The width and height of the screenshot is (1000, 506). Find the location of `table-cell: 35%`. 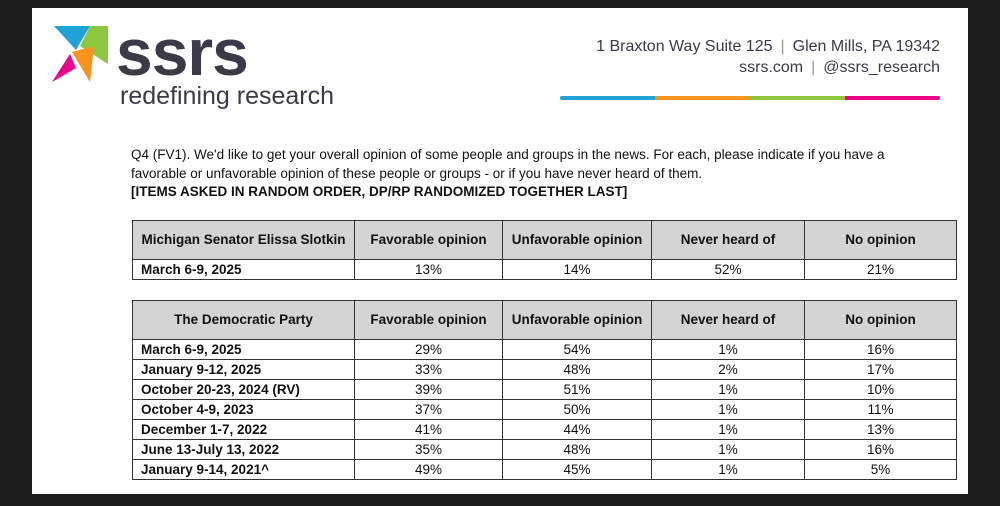

table-cell: 35% is located at coordinates (428, 449).